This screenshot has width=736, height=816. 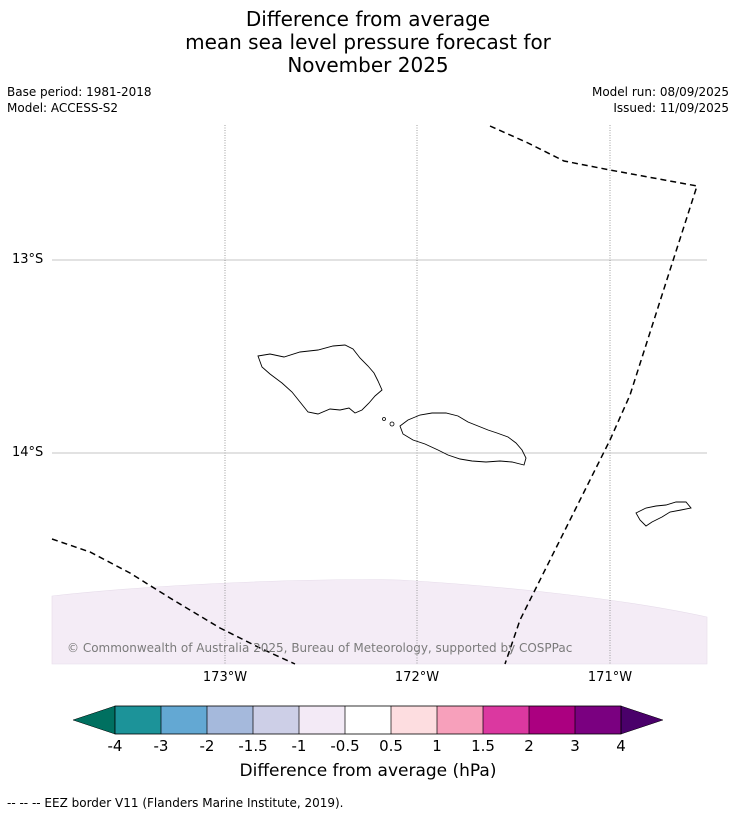 What do you see at coordinates (671, 108) in the screenshot?
I see `issued-date: Issued: 11/09/2025` at bounding box center [671, 108].